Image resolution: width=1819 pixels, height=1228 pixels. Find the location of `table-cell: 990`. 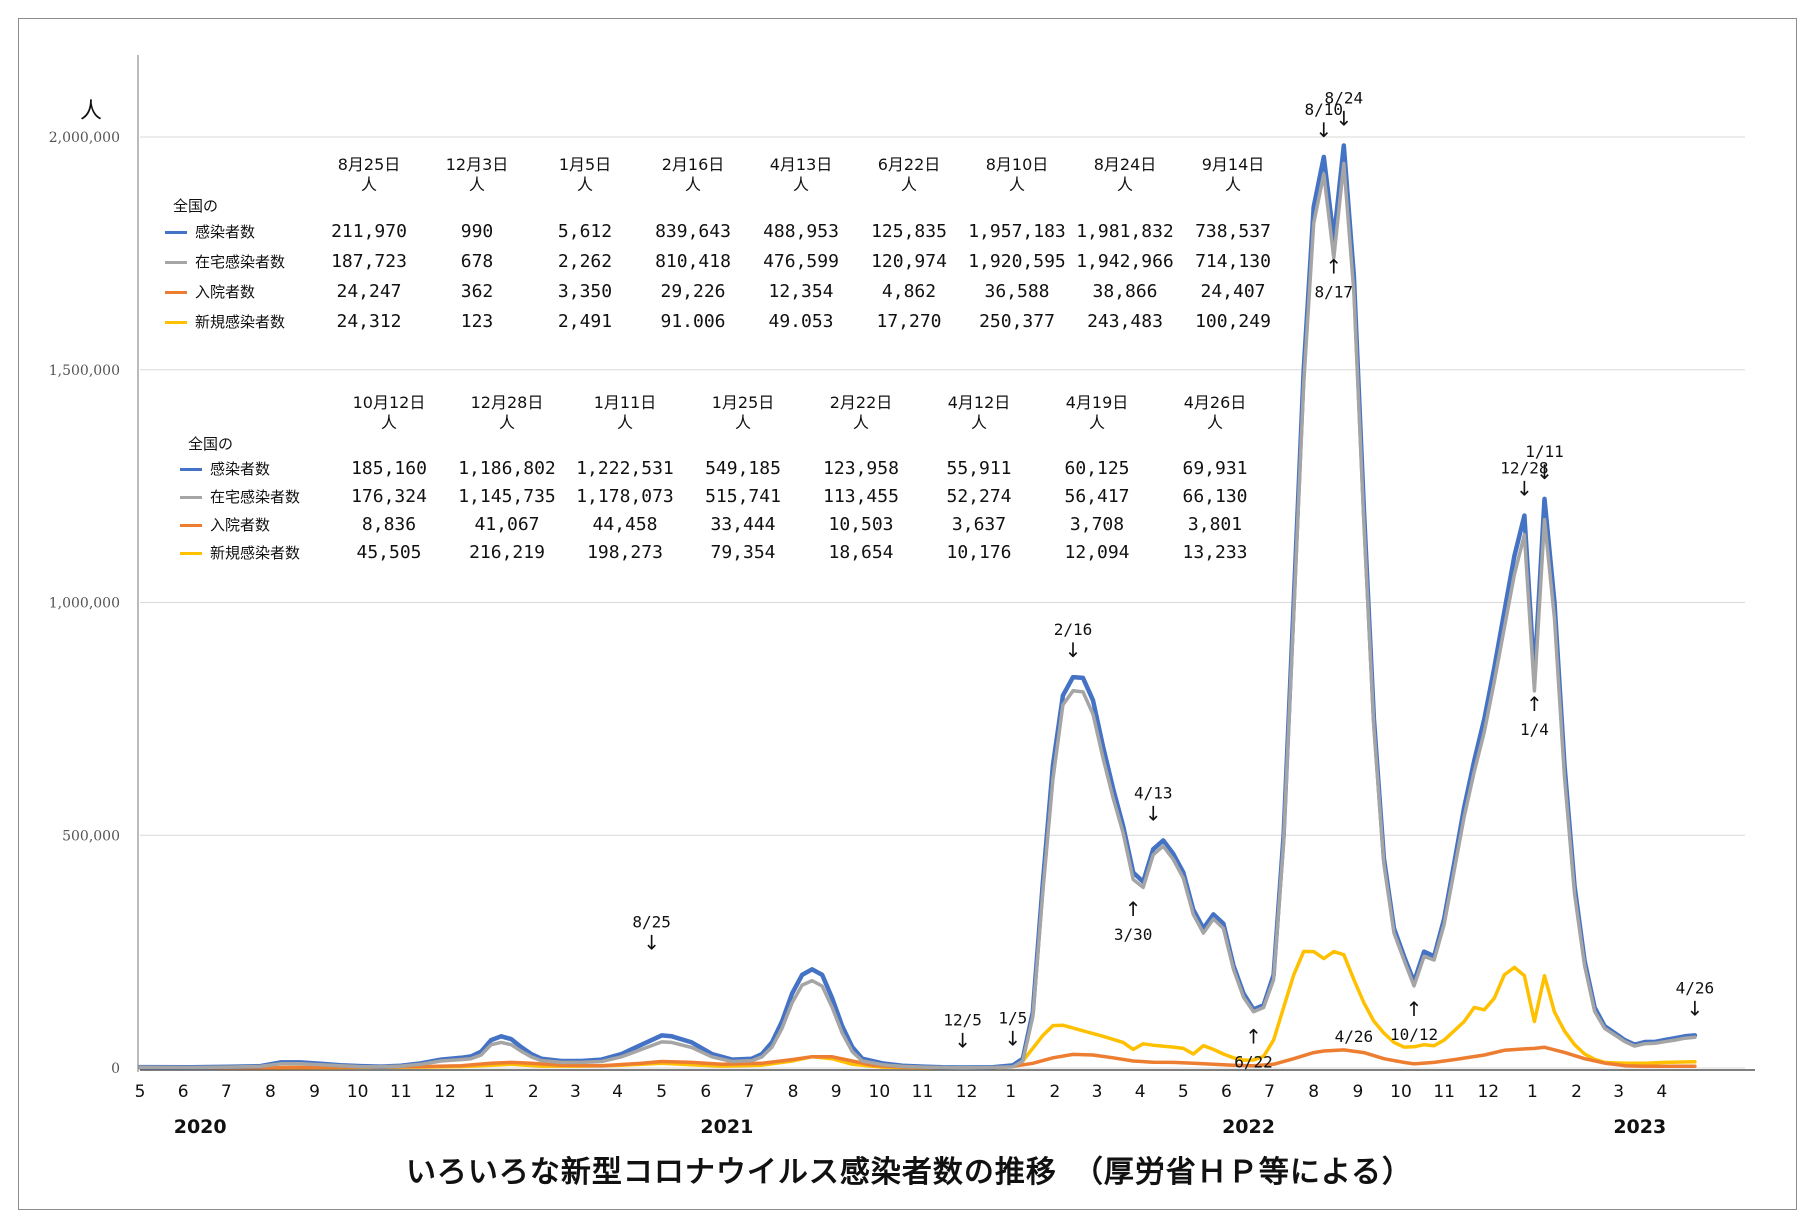

table-cell: 990 is located at coordinates (477, 231).